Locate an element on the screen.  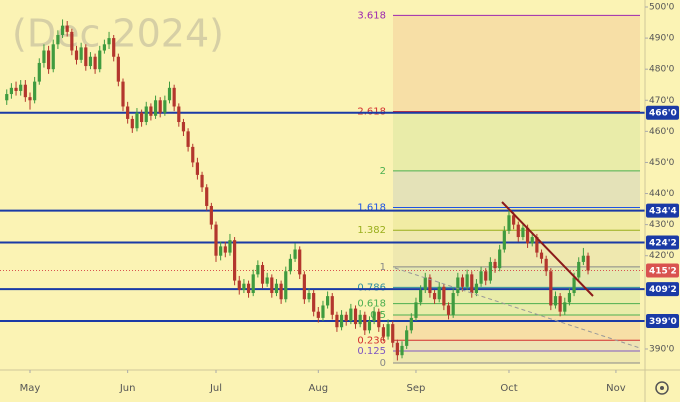
y-tick-label: 460'0 is located at coordinates (662, 132).